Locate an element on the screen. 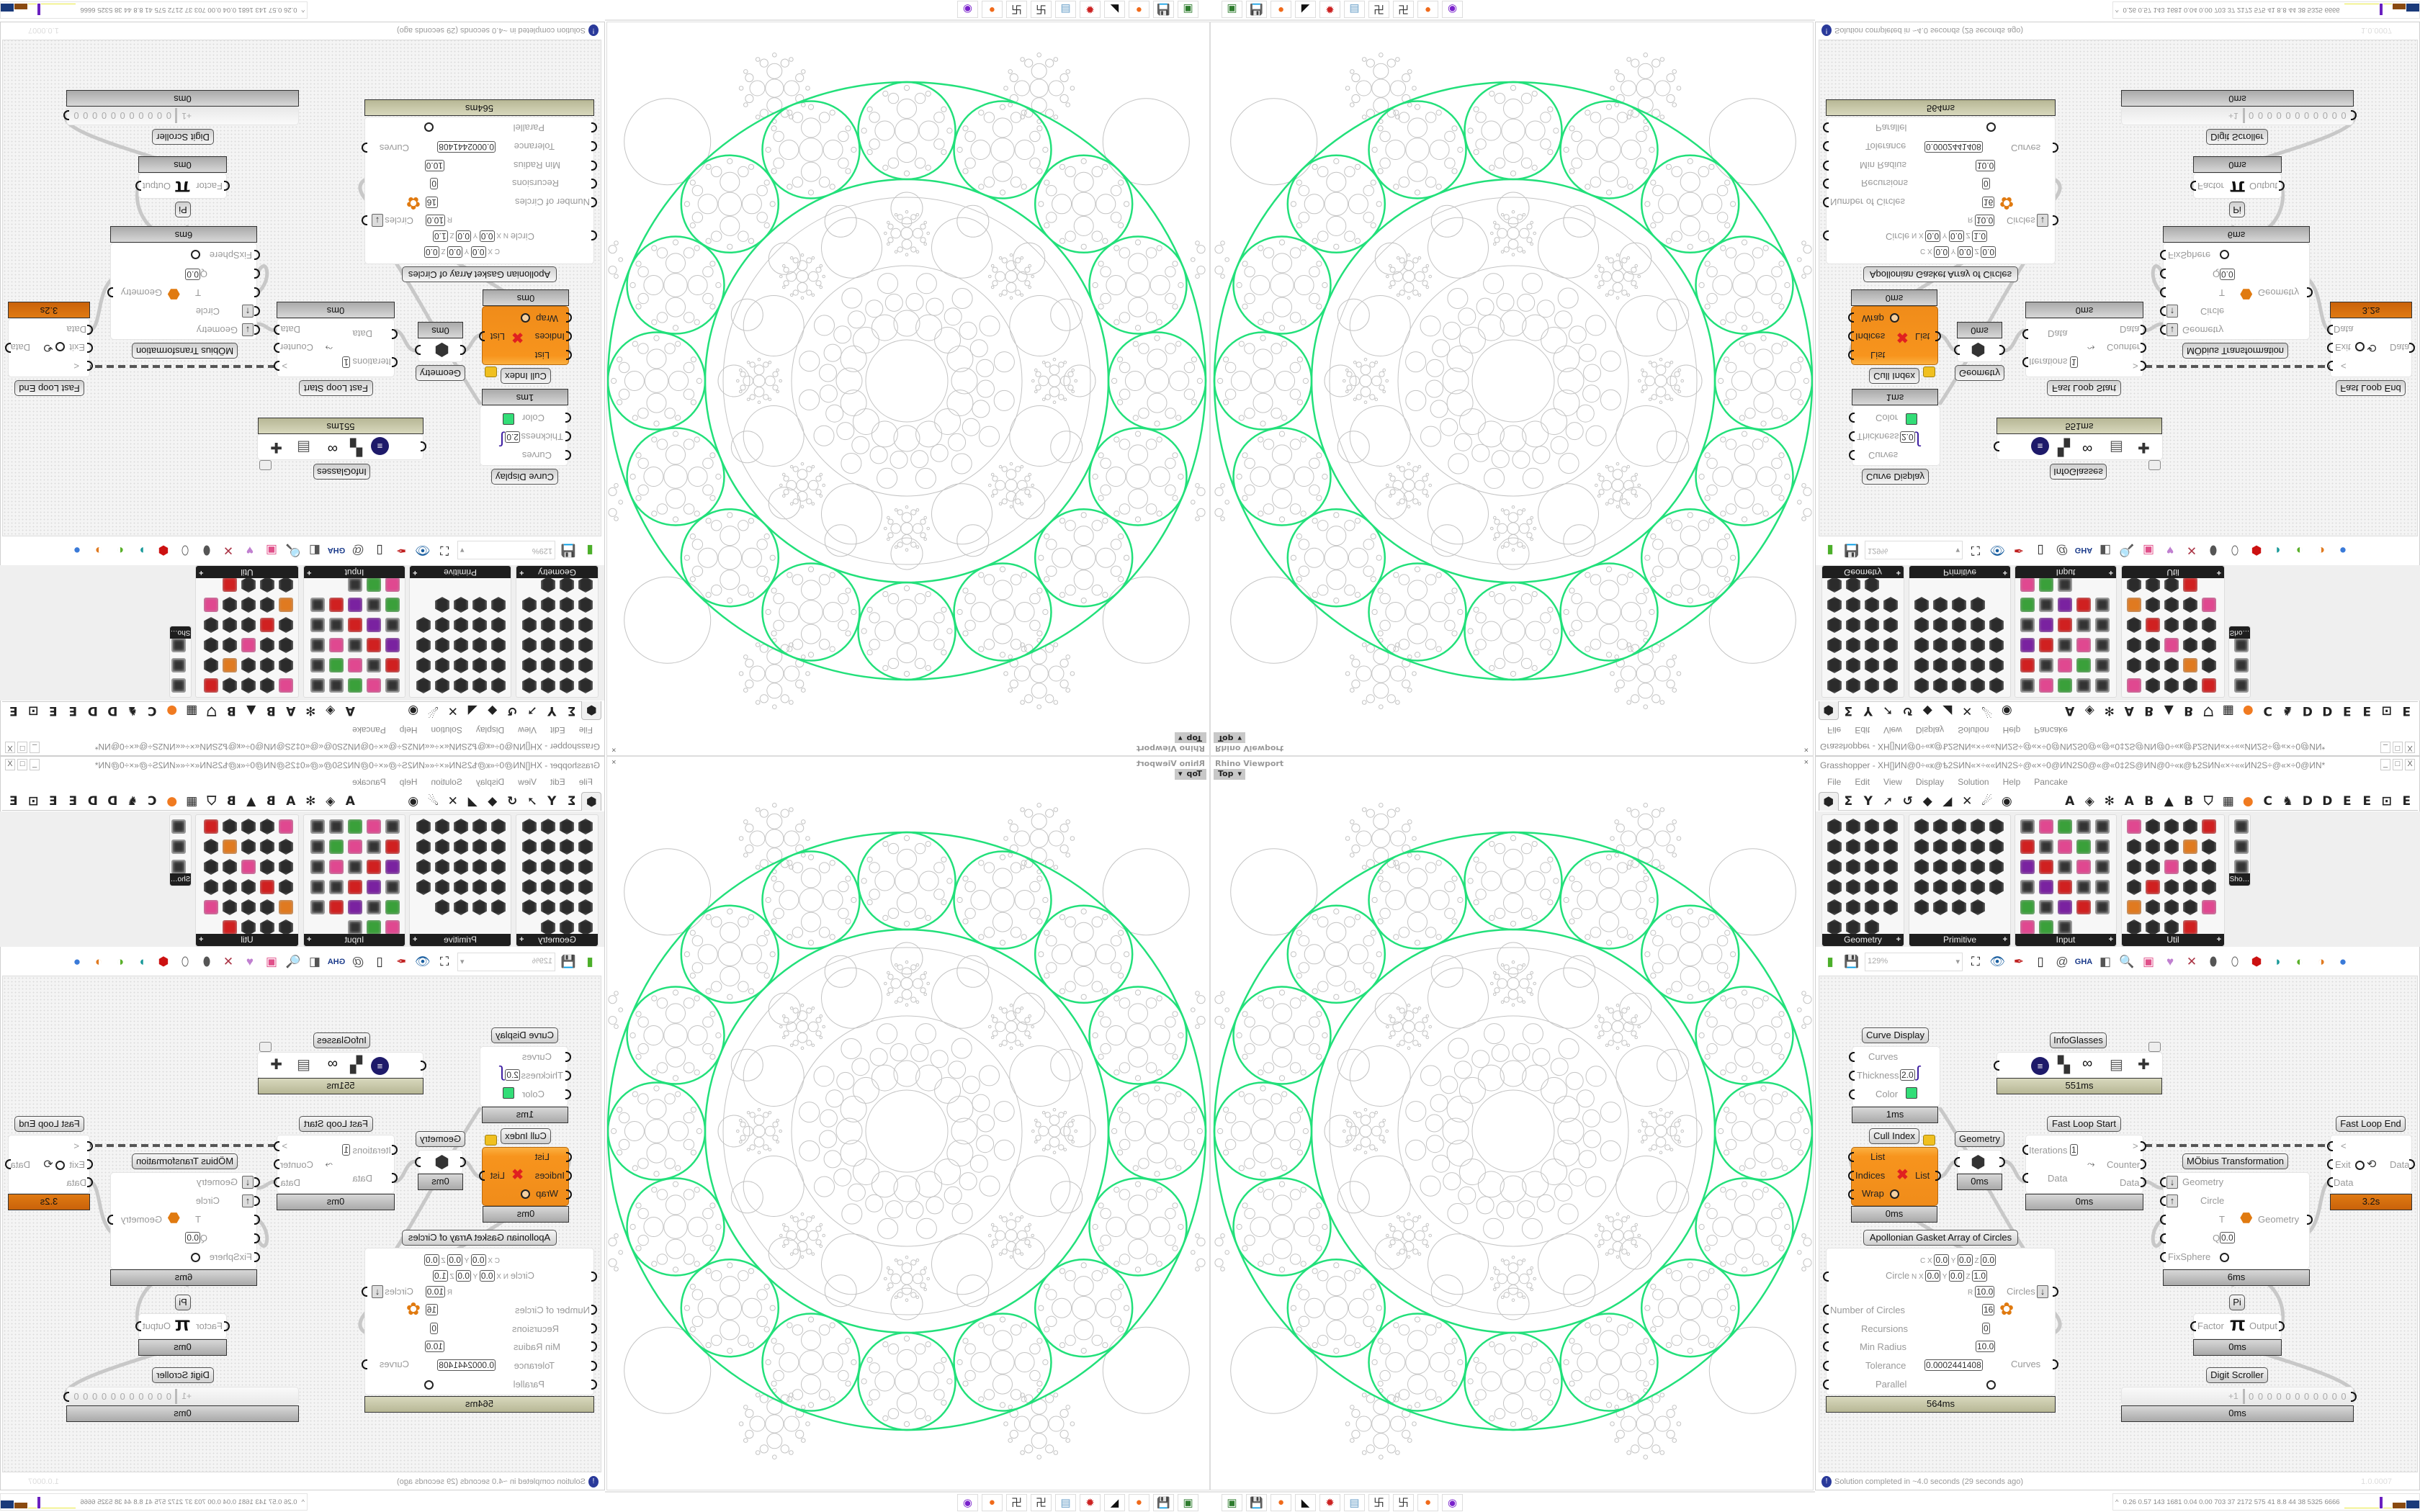 The height and width of the screenshot is (1512, 2420). green-shape-icon: ◐ is located at coordinates (121, 551).